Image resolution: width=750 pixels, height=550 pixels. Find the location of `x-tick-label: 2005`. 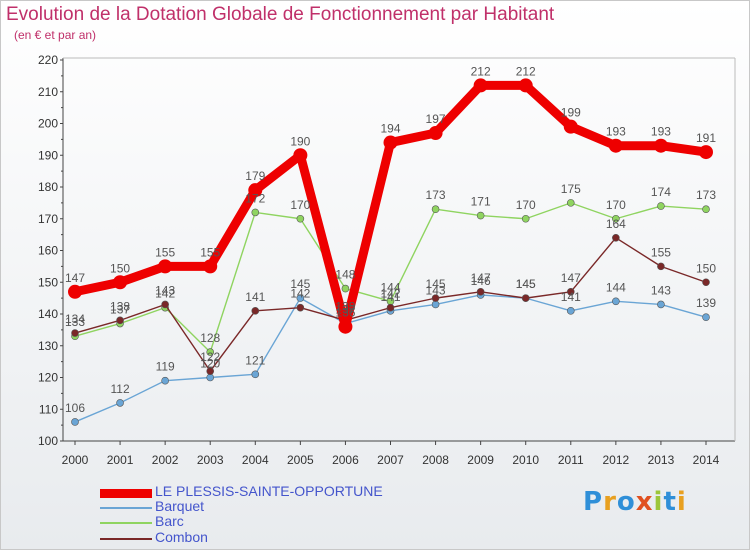

x-tick-label: 2005 is located at coordinates (300, 460).